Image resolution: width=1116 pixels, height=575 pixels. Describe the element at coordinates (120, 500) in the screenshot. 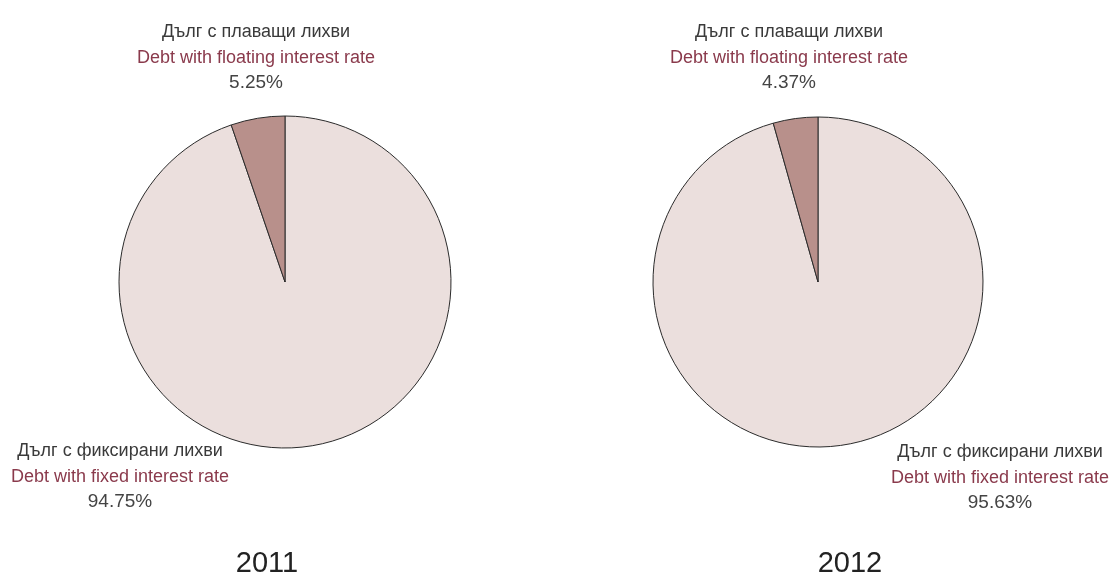

I see `data-label: 94.75%` at that location.